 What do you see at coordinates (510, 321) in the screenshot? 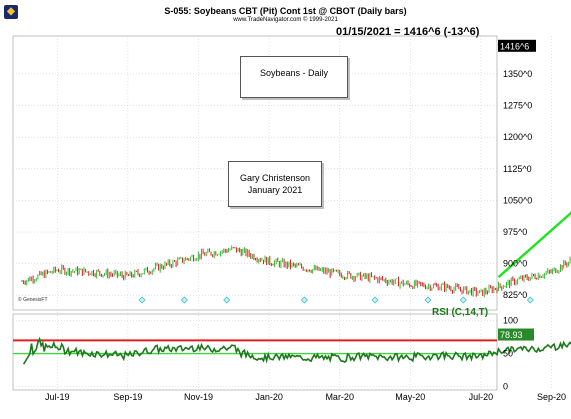
I see `rsi-tick-label: 100` at bounding box center [510, 321].